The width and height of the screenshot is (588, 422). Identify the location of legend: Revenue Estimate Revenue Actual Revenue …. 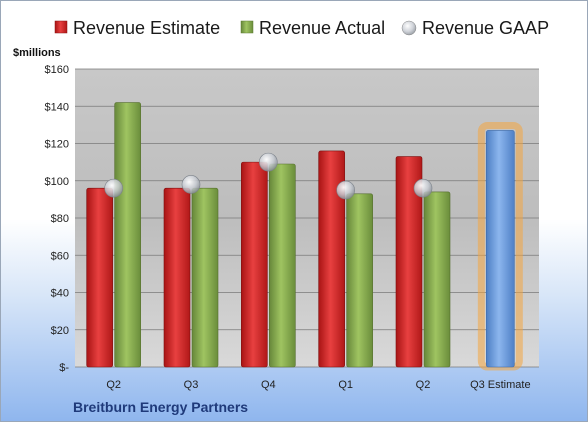
(301, 28).